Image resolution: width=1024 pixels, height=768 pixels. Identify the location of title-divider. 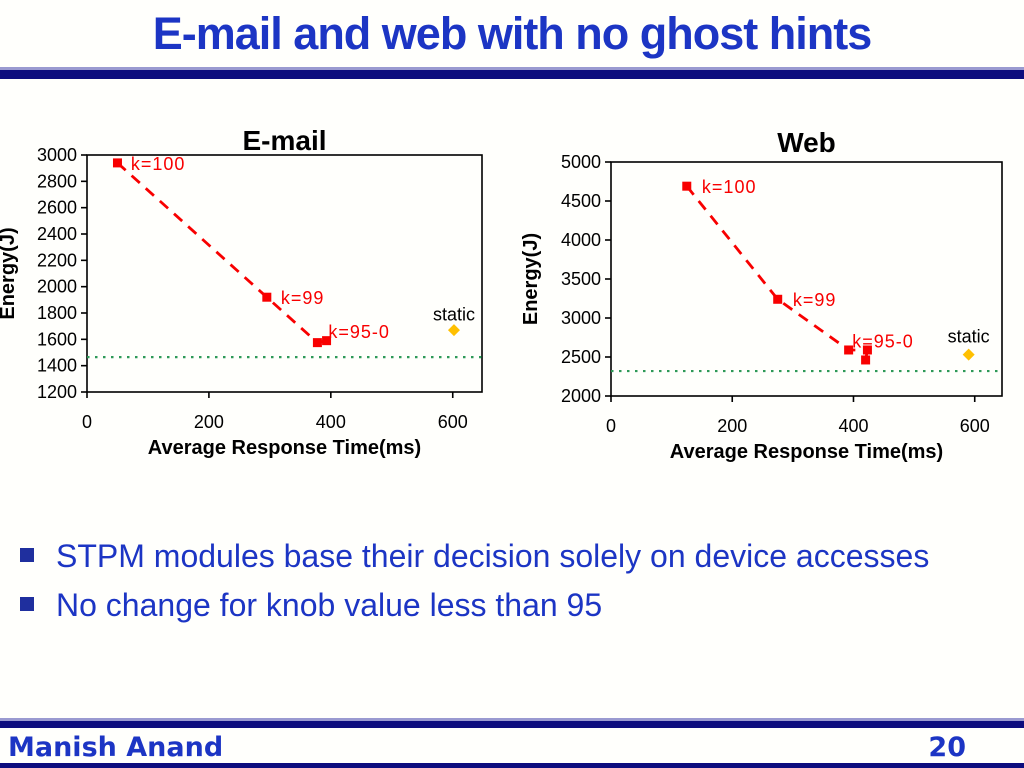
(512, 73).